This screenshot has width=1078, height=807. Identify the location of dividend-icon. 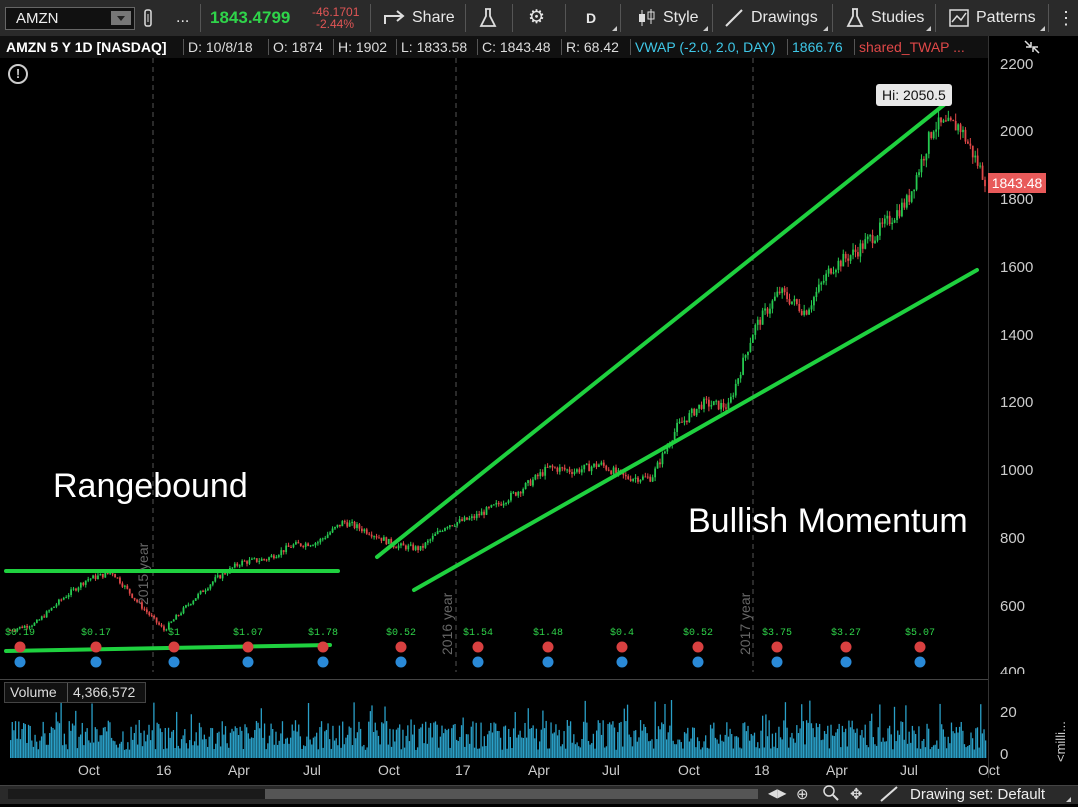
(777, 647).